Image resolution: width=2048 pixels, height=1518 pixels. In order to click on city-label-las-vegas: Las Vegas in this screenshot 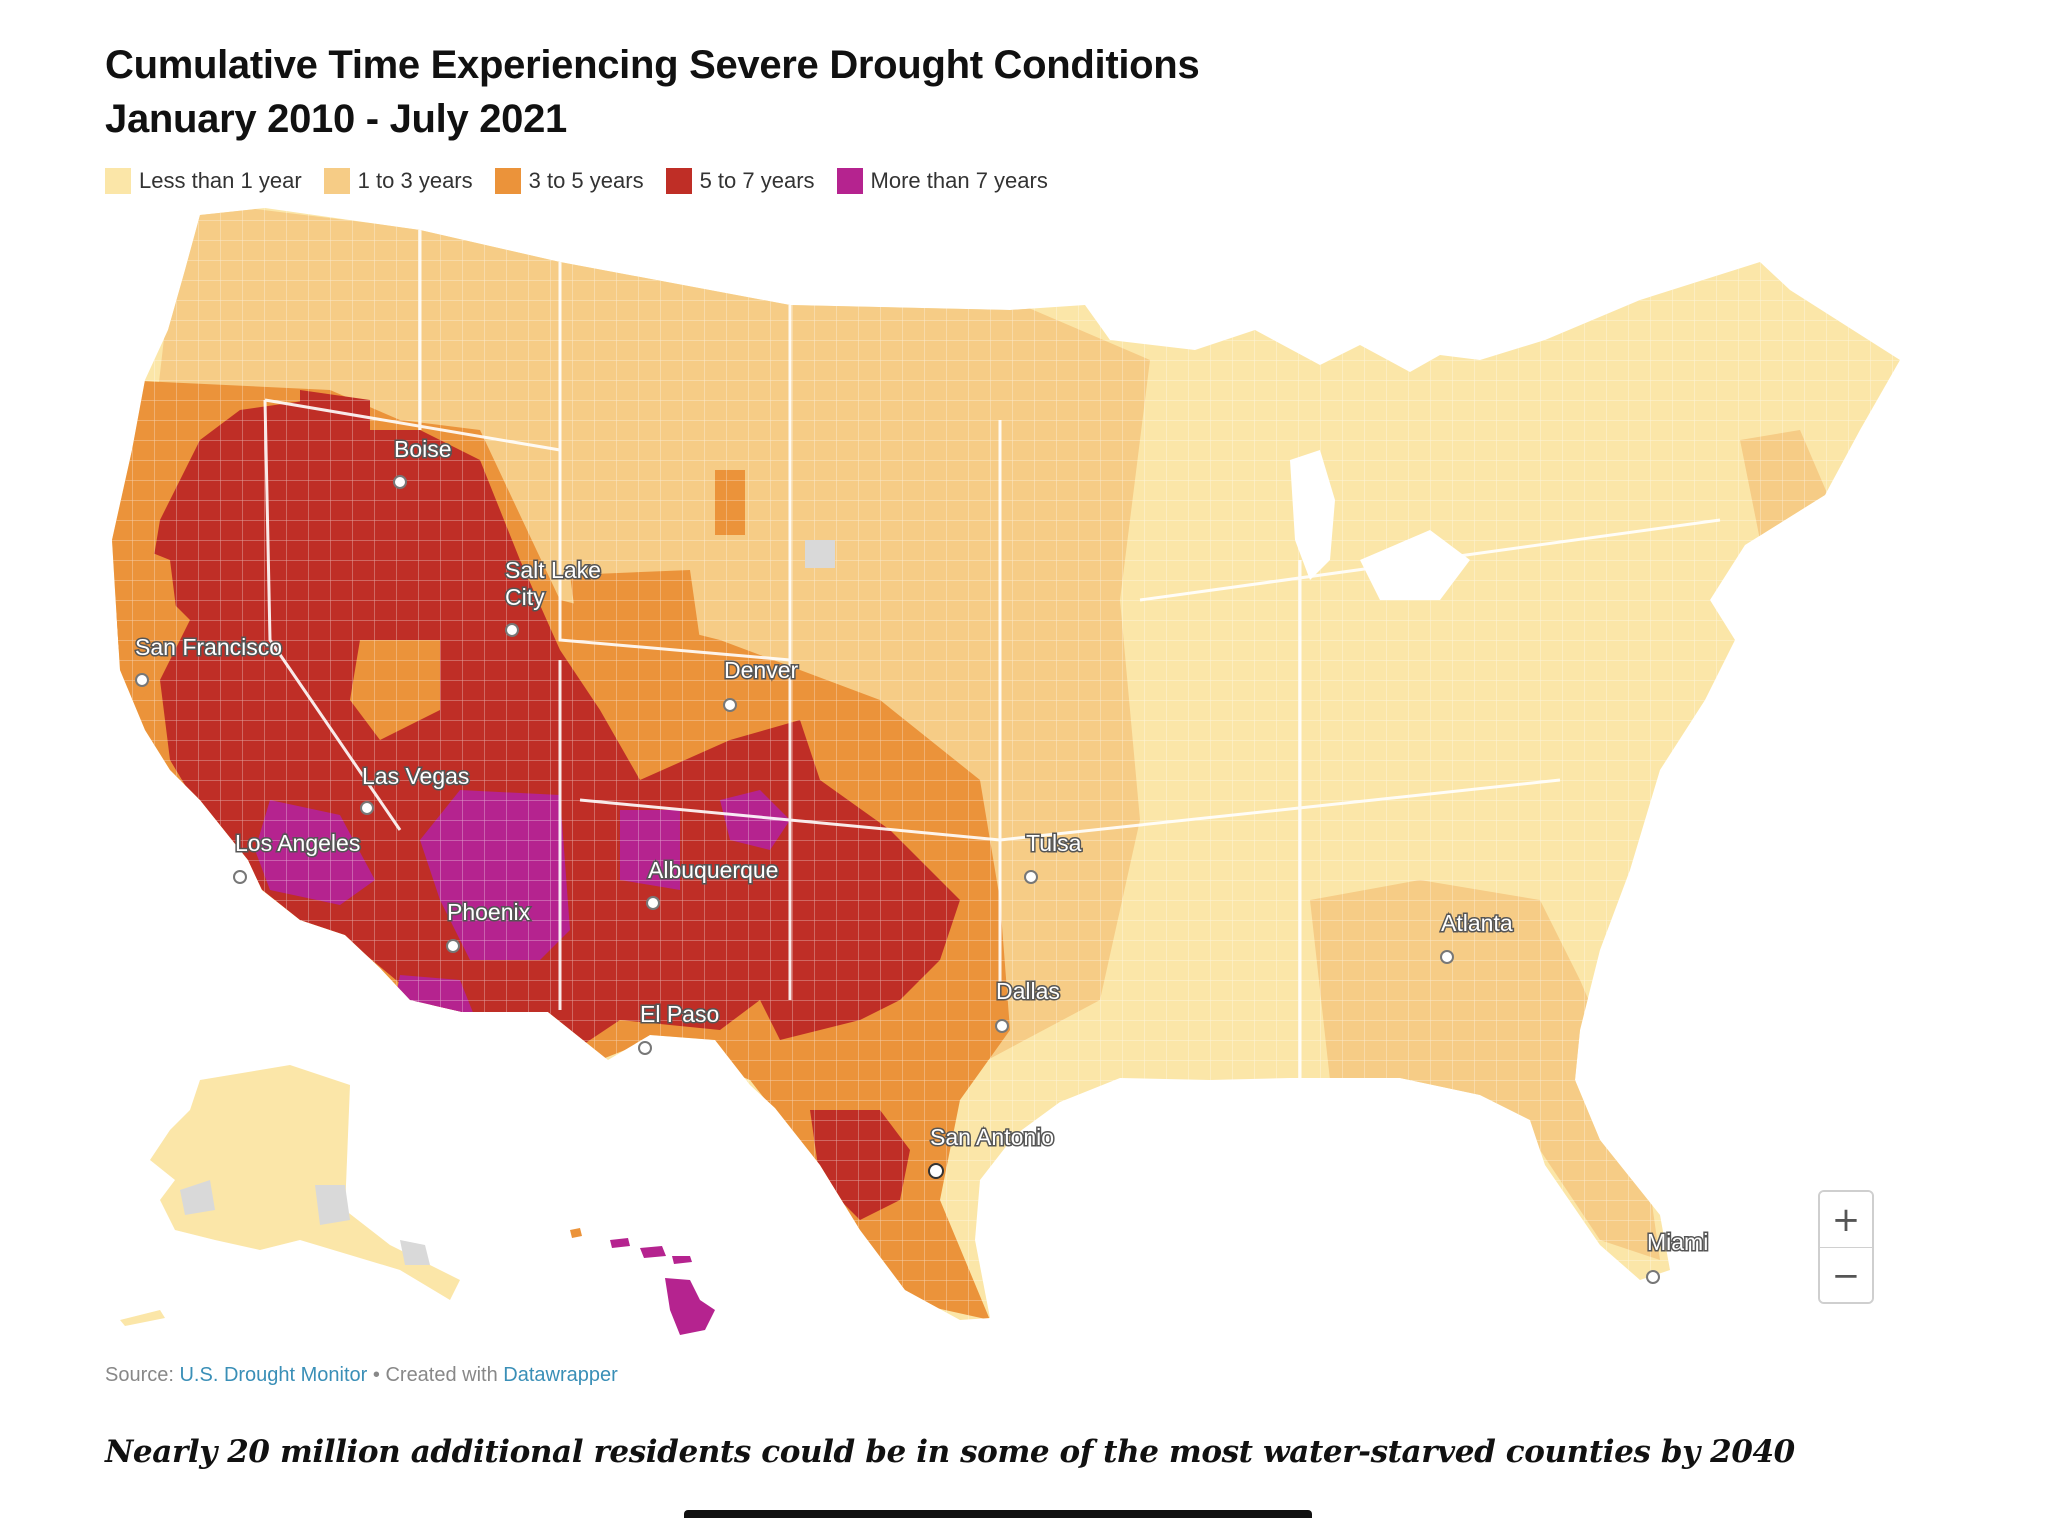, I will do `click(415, 776)`.